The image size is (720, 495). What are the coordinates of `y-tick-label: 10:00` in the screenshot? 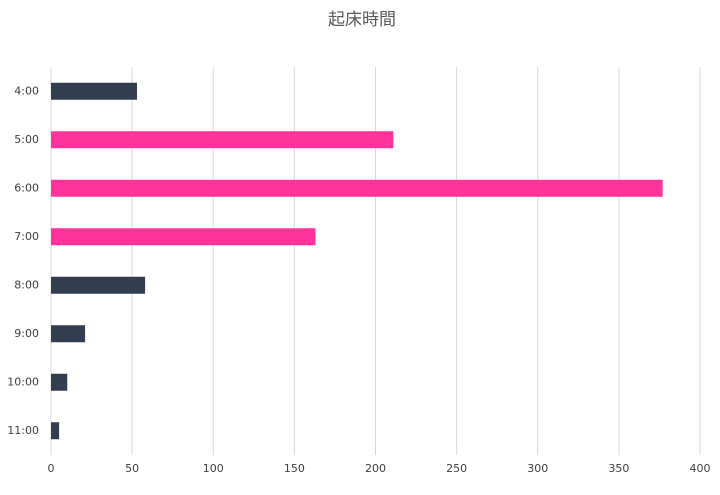 It's located at (23, 381).